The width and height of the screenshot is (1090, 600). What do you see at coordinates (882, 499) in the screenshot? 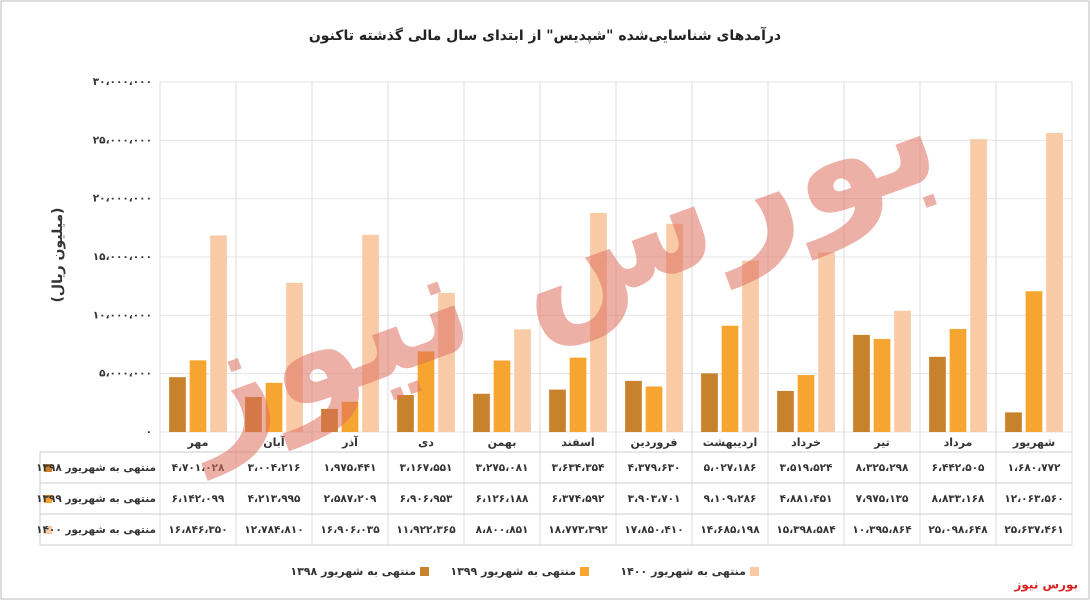
I see `table-cell: ۷،۹۷۵،۱۳۵` at bounding box center [882, 499].